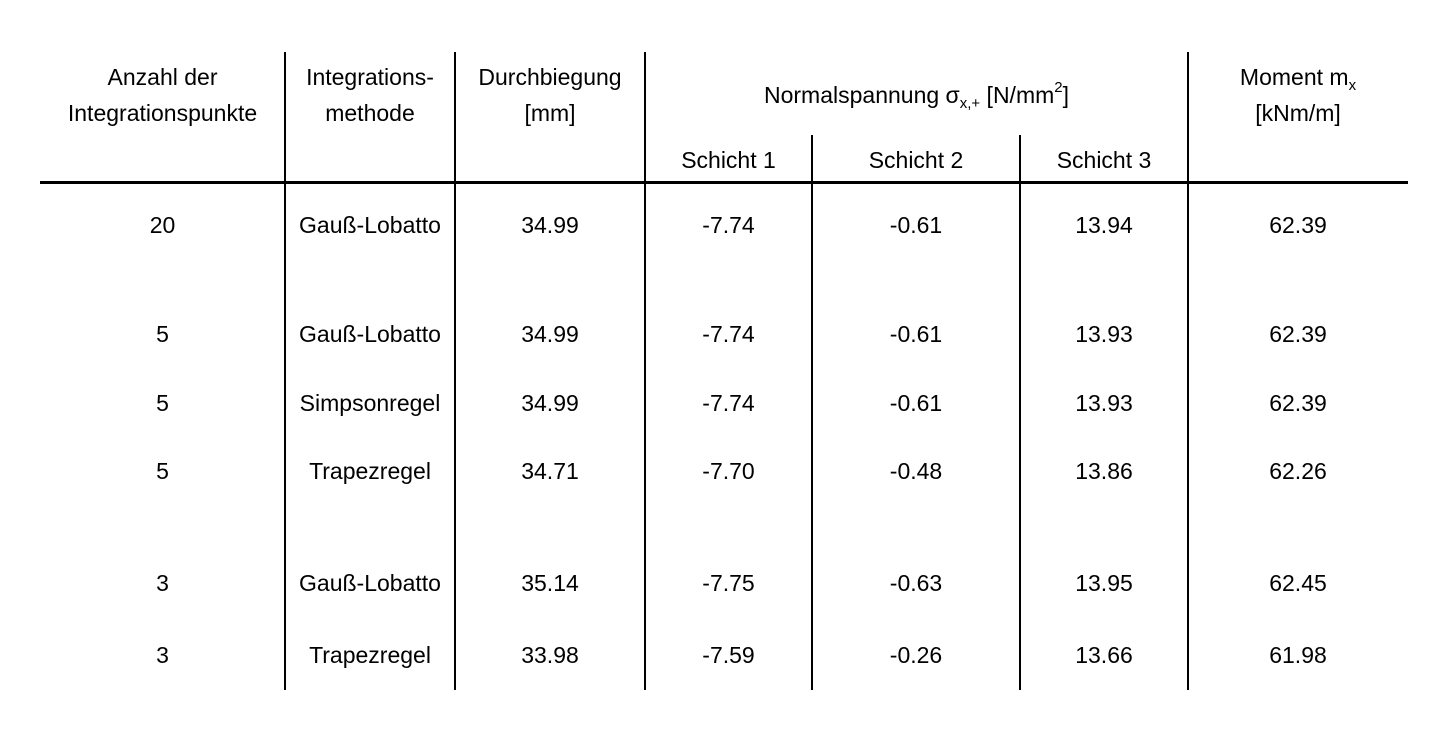 The height and width of the screenshot is (734, 1453). What do you see at coordinates (162, 224) in the screenshot?
I see `cell-integrationspunkte: 20` at bounding box center [162, 224].